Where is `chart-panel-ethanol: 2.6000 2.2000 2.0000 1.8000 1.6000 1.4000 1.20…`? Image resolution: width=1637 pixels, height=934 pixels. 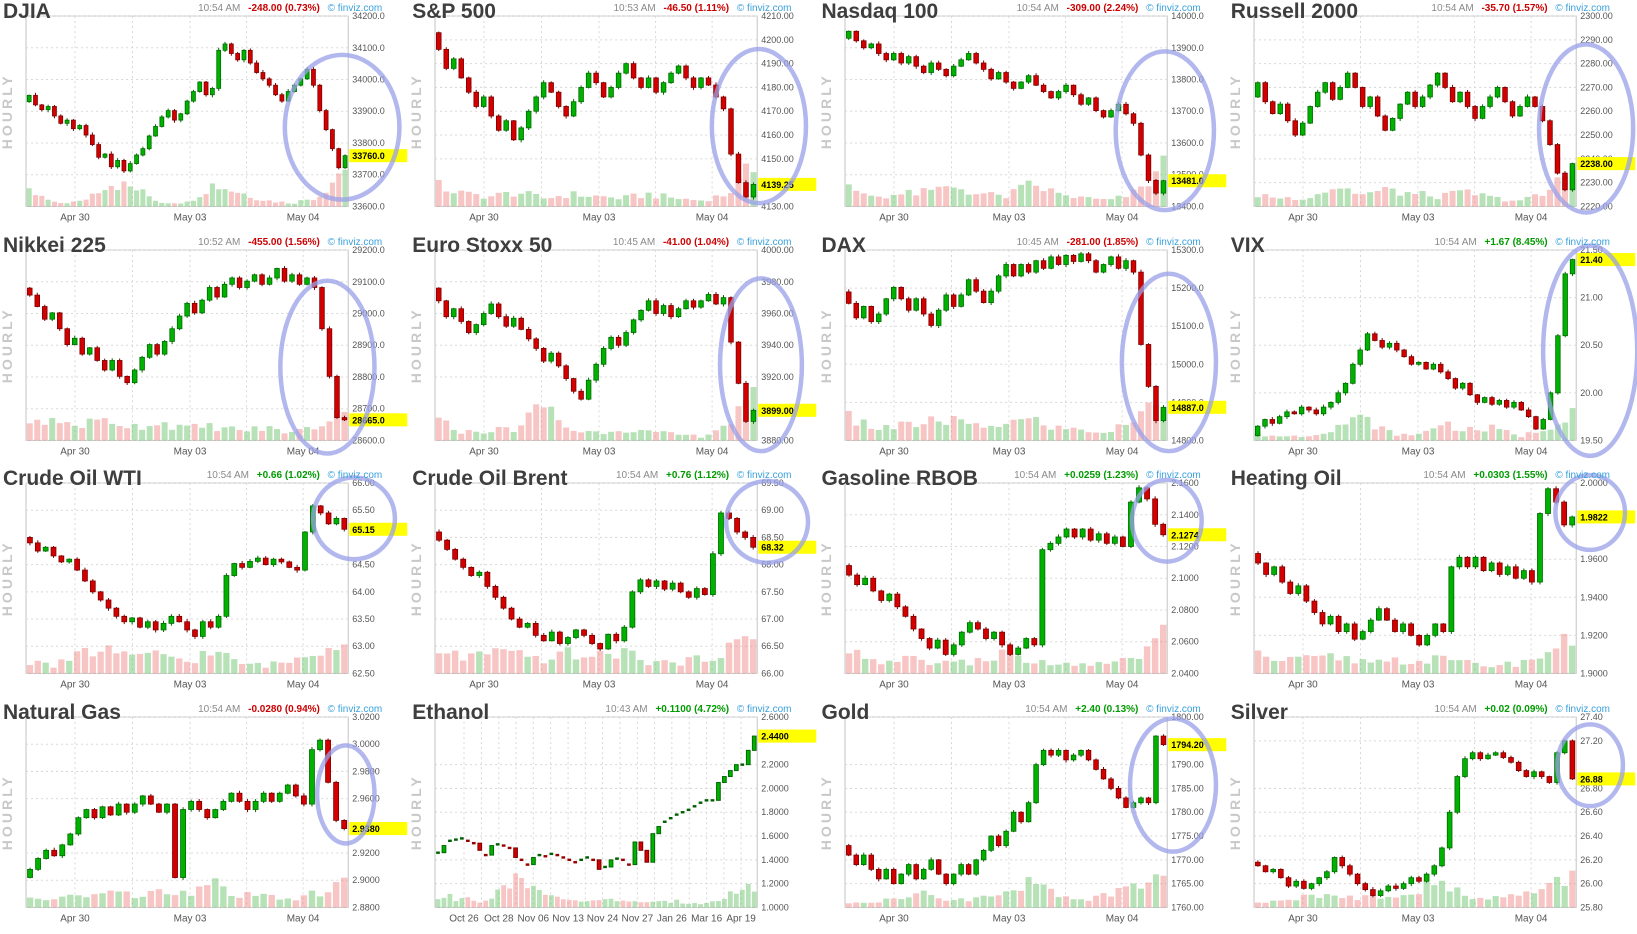
chart-panel-ethanol: 2.6000 2.2000 2.0000 1.8000 1.6000 1.4000 1.20… is located at coordinates (613, 817).